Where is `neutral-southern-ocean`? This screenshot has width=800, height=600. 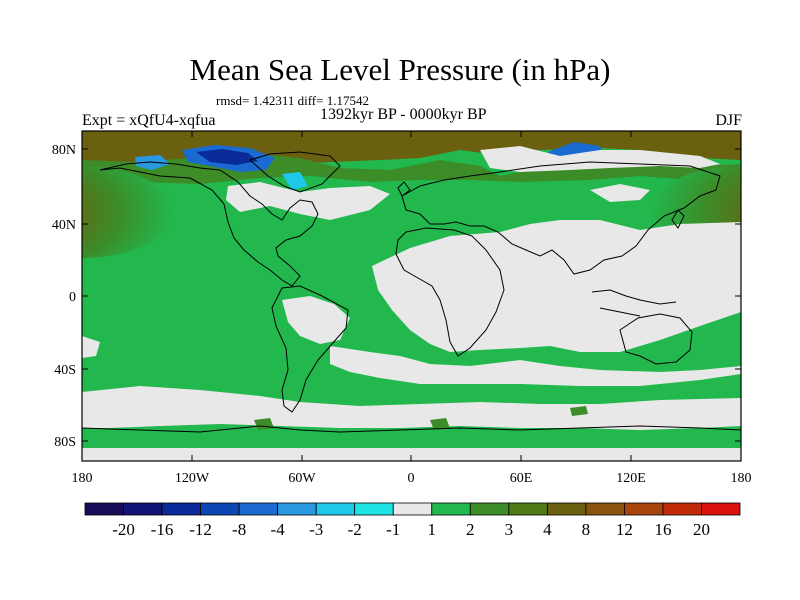 neutral-southern-ocean is located at coordinates (411, 408).